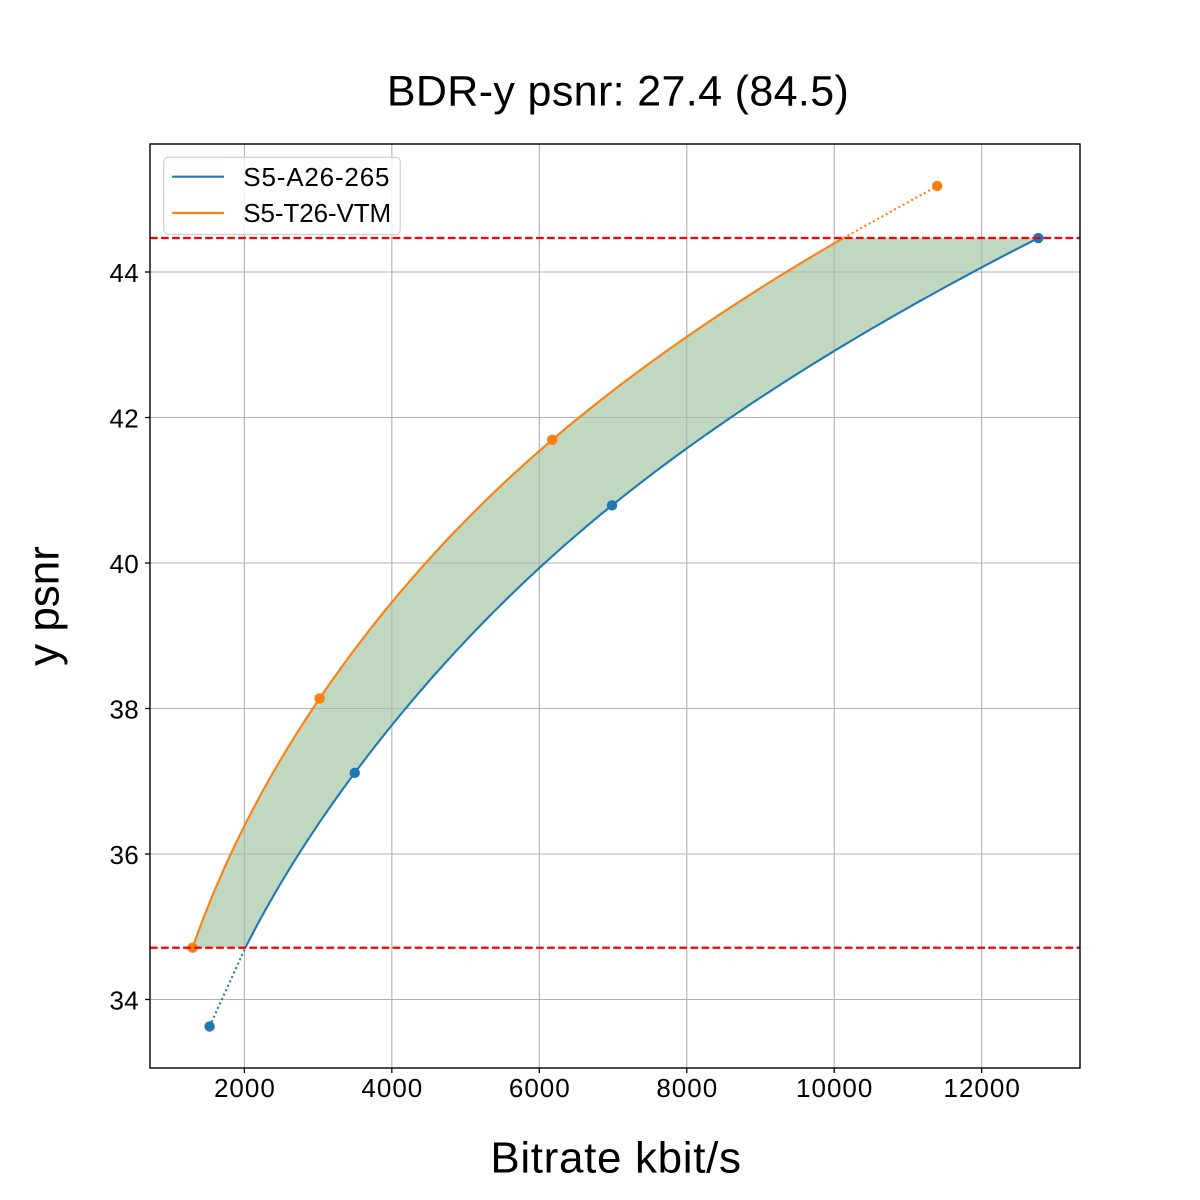 The image size is (1200, 1200). Describe the element at coordinates (124, 1000) in the screenshot. I see `svg-text: 34` at that location.